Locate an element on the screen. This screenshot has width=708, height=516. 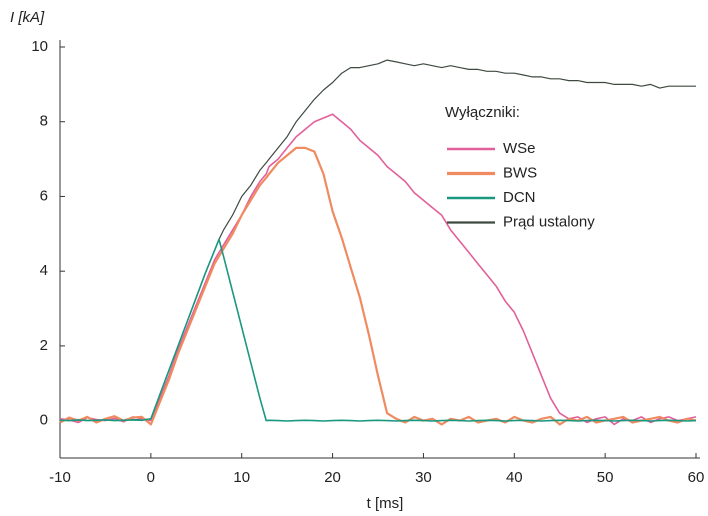
x-axis-label: t [ms] is located at coordinates (385, 503).